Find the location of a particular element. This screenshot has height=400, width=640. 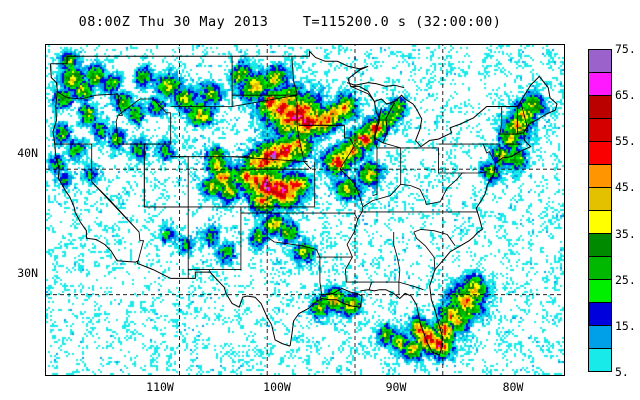

reflectivity-colorbar is located at coordinates (600, 210).